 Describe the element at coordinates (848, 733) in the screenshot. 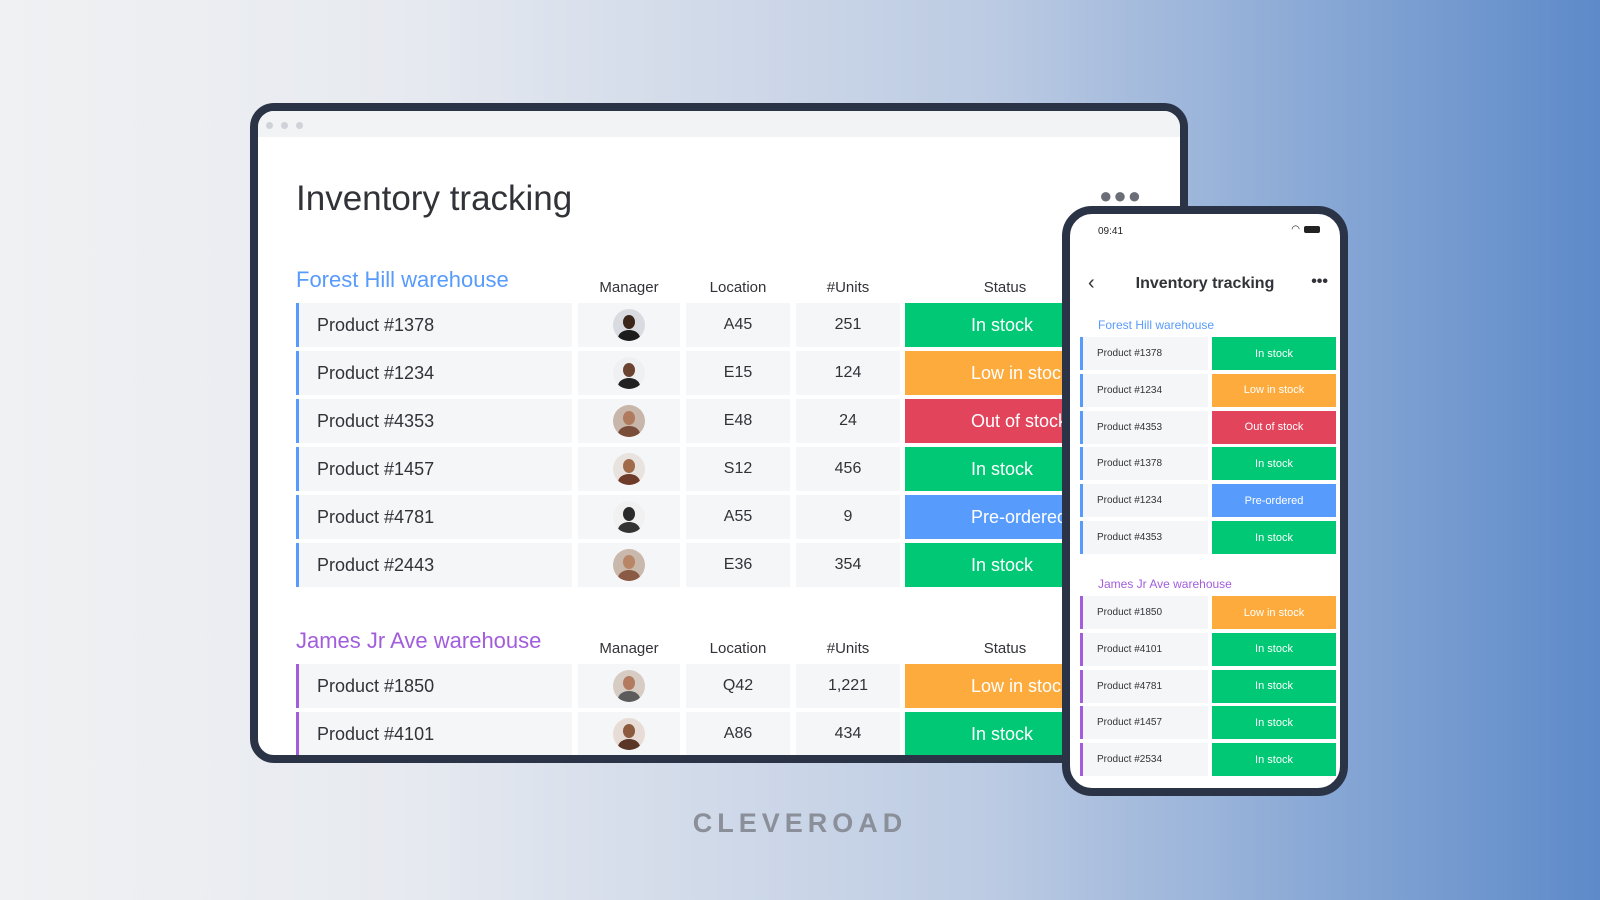

I see `units-cell: 434` at that location.